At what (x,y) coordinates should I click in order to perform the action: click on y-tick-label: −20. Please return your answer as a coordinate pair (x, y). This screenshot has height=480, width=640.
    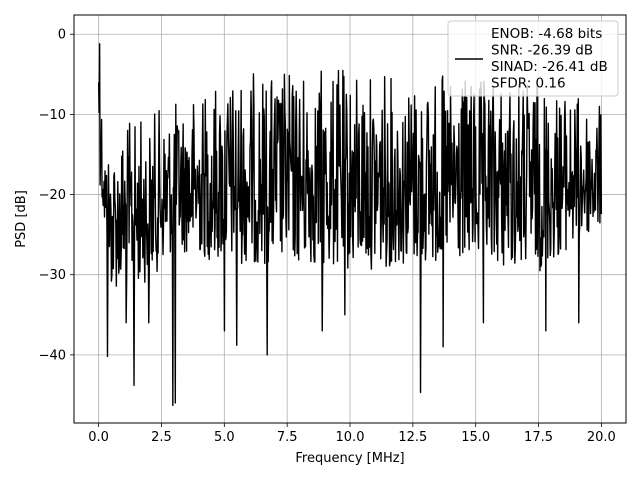
    Looking at the image, I should click on (52, 195).